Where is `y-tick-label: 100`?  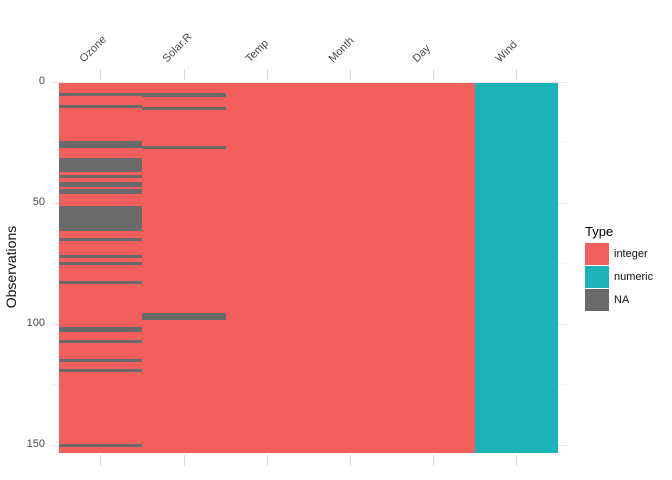
y-tick-label: 100 is located at coordinates (35, 323).